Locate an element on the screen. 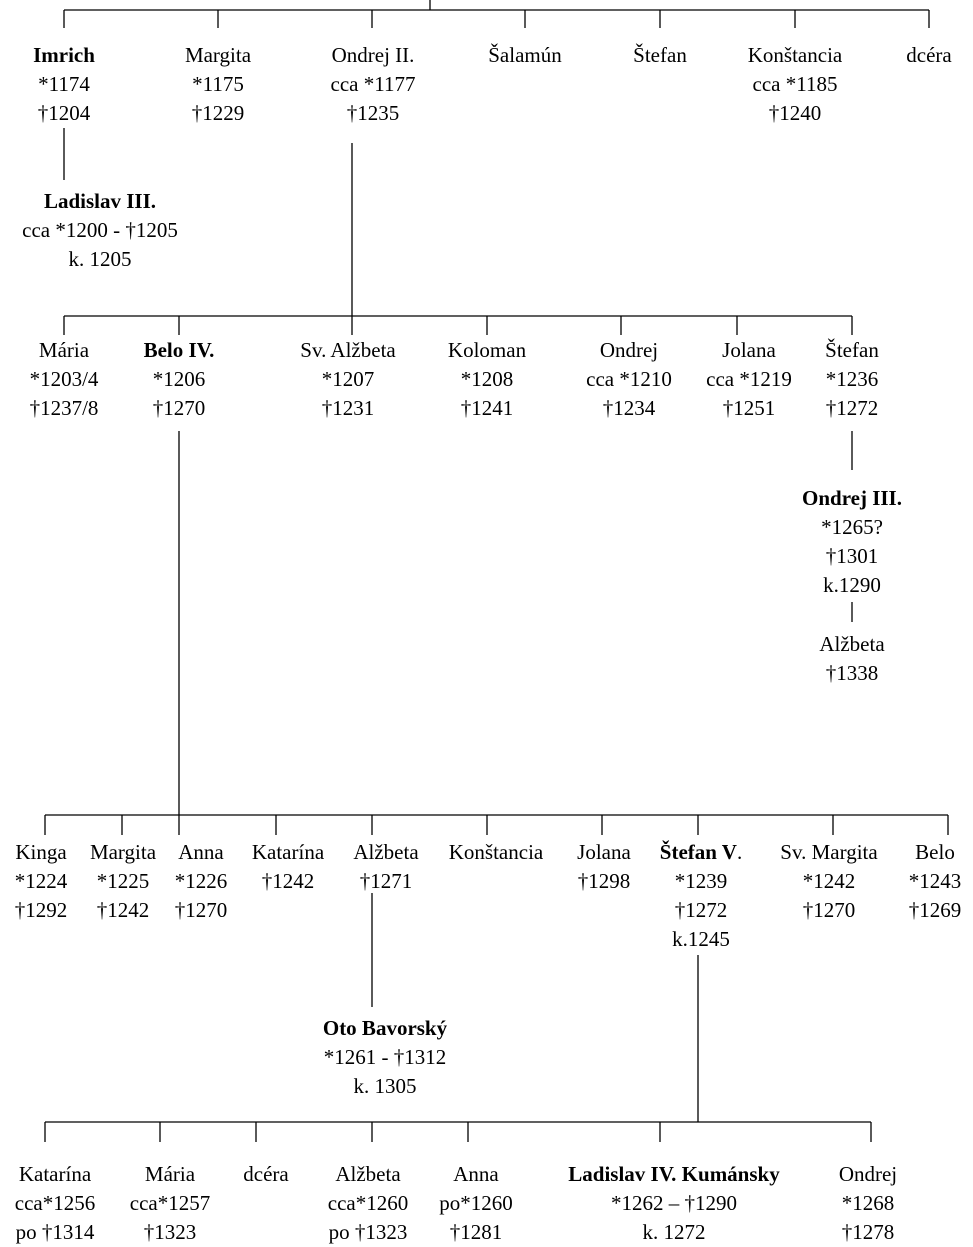  person-date: *1239 is located at coordinates (701, 881).